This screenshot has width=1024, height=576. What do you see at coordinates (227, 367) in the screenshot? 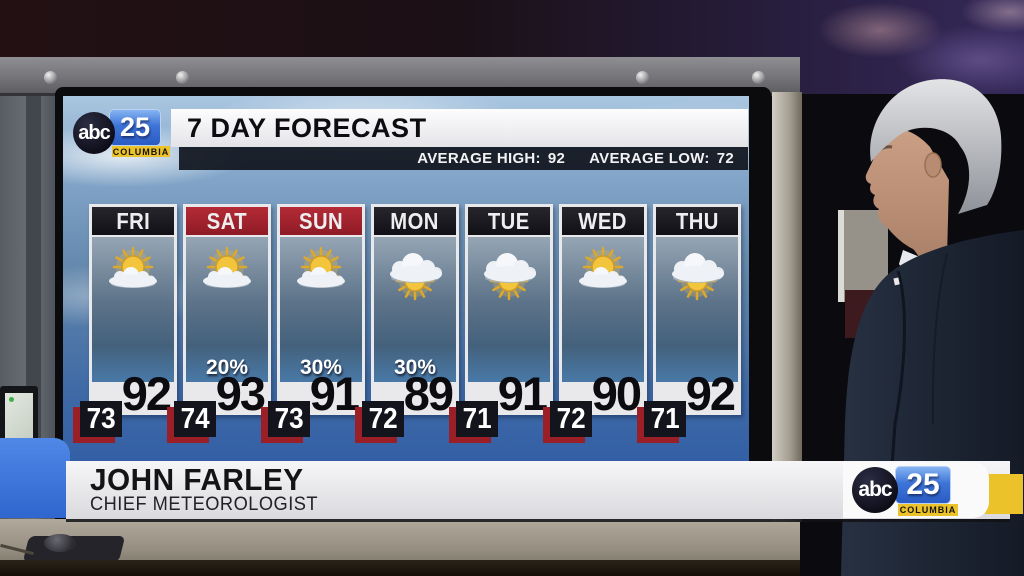
I see `precip-chance: 20%` at bounding box center [227, 367].